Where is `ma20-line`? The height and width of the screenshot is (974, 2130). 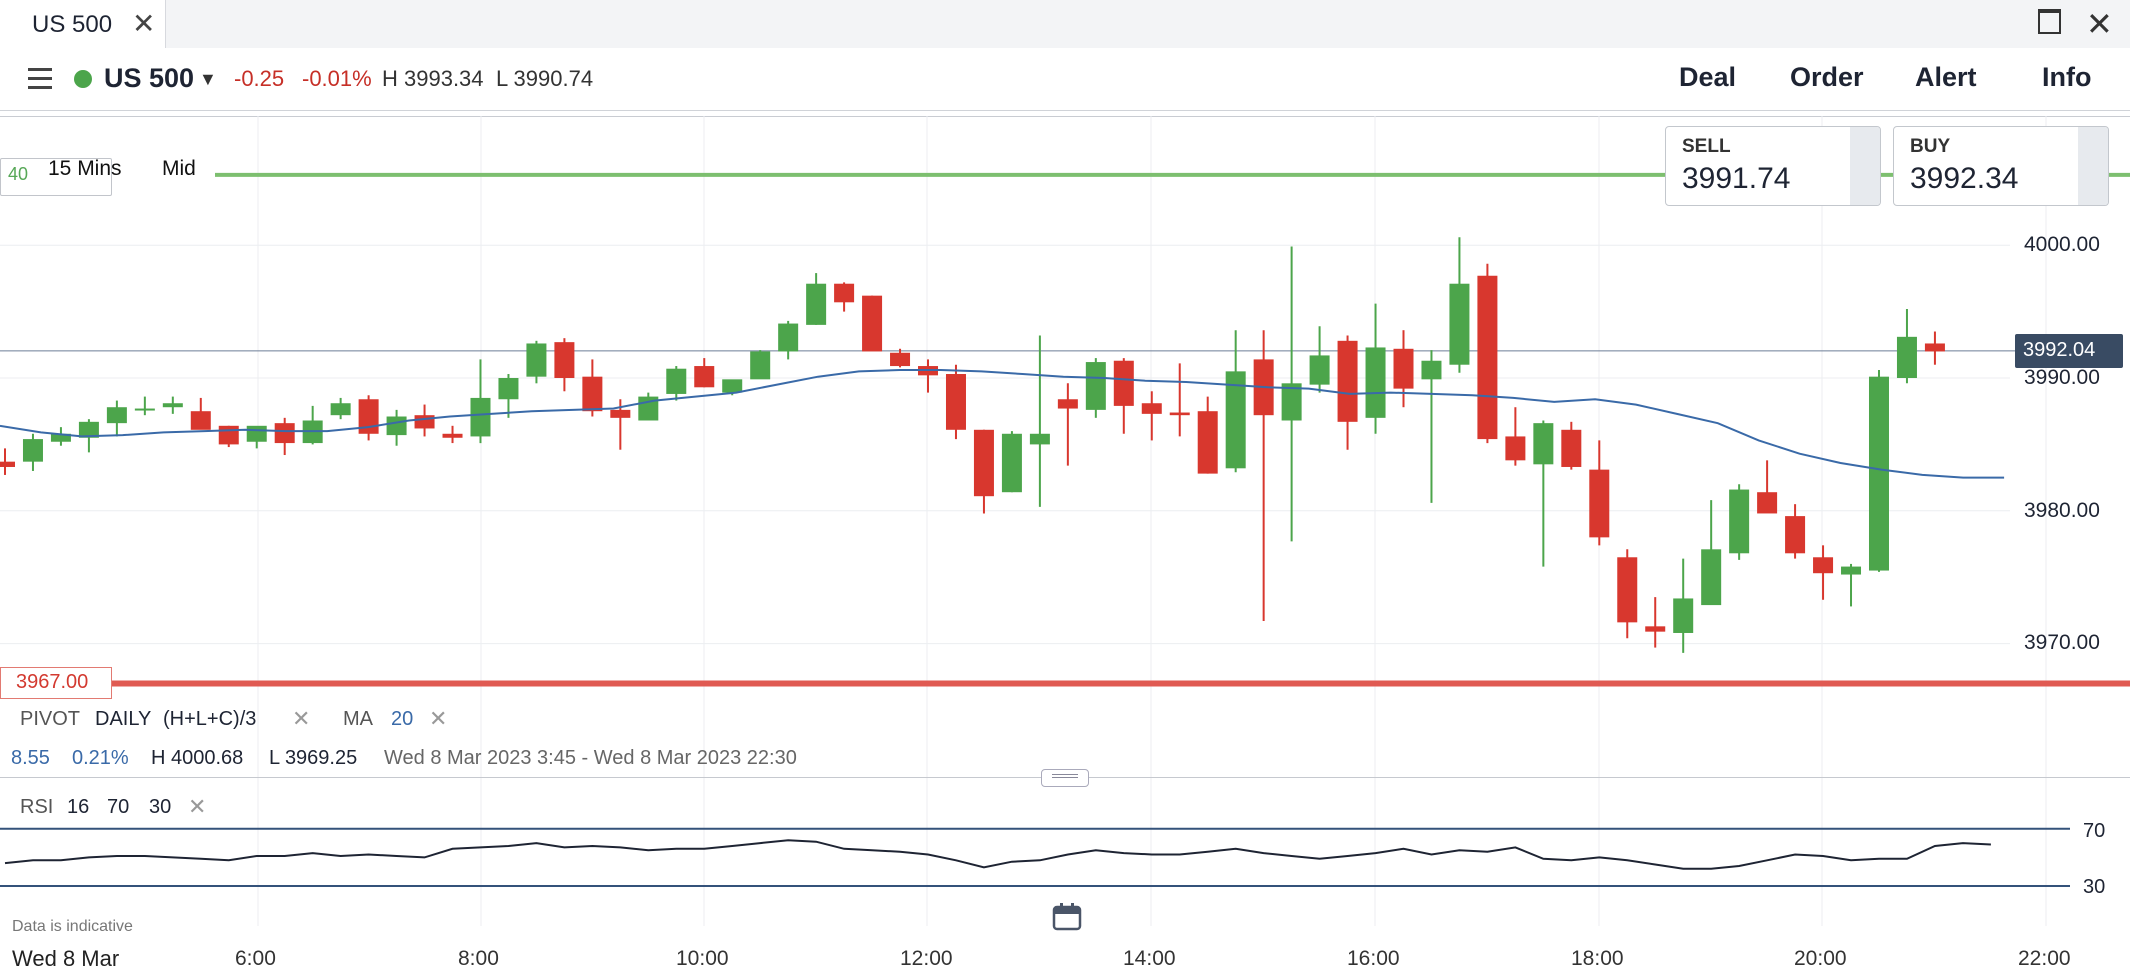
ma20-line is located at coordinates (1002, 424).